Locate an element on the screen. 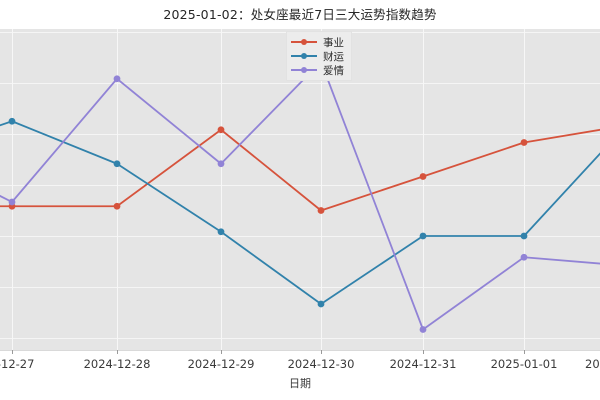  legend-label-love: 爱情 is located at coordinates (333, 70).